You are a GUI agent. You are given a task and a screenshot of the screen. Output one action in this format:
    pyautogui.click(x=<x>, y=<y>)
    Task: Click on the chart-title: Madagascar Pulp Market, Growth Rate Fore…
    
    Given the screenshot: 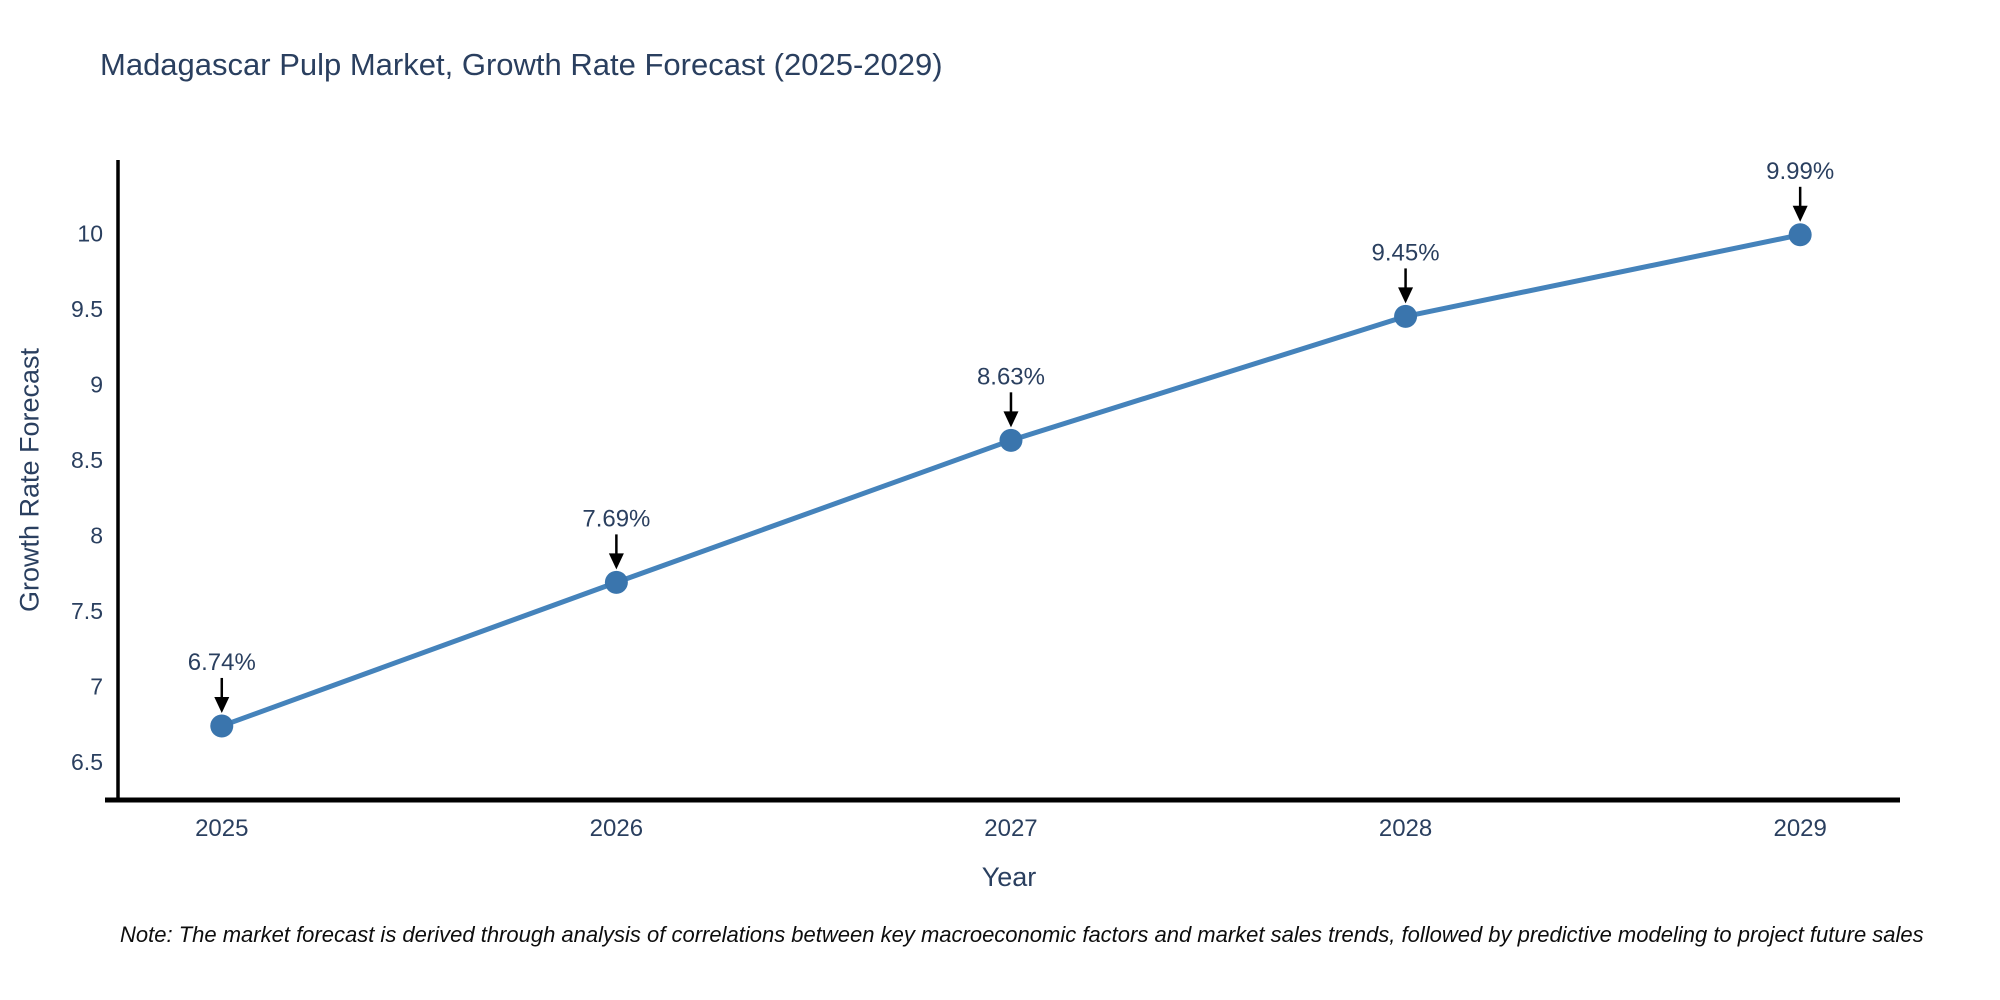 What is the action you would take?
    pyautogui.click(x=521, y=64)
    